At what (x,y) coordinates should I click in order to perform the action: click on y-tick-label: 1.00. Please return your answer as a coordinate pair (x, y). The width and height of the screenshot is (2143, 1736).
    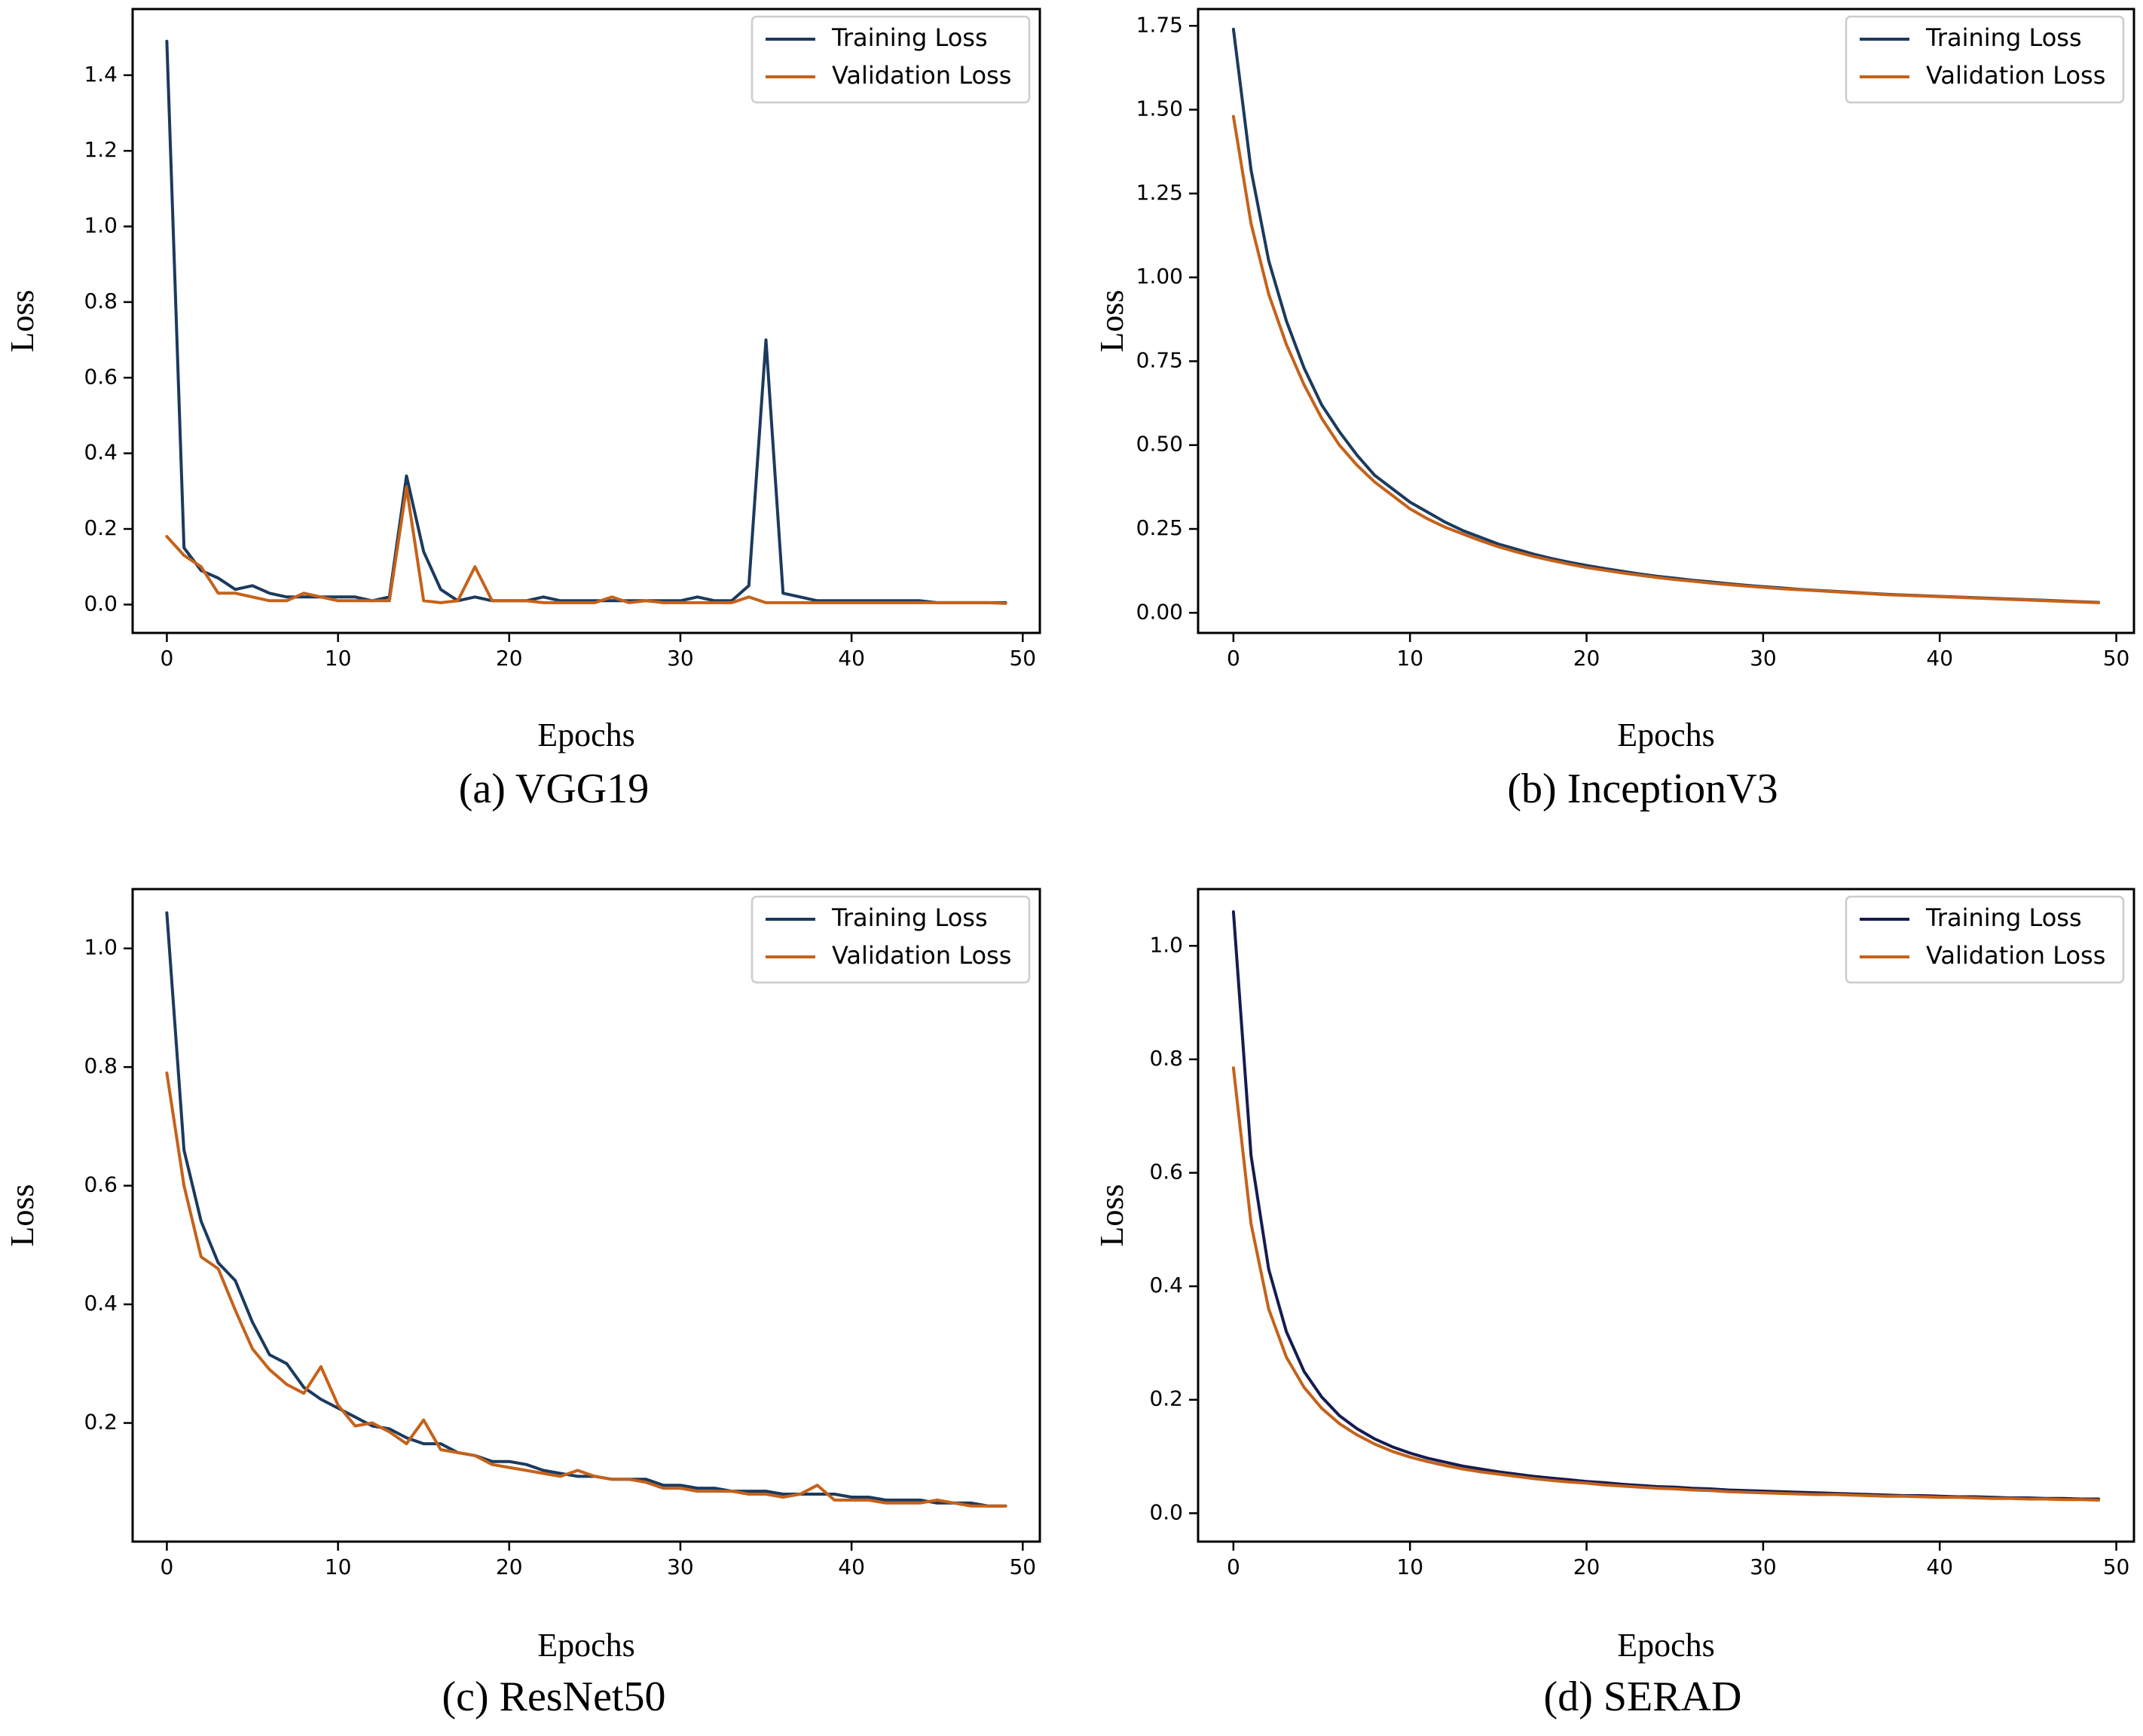
    Looking at the image, I should click on (1159, 276).